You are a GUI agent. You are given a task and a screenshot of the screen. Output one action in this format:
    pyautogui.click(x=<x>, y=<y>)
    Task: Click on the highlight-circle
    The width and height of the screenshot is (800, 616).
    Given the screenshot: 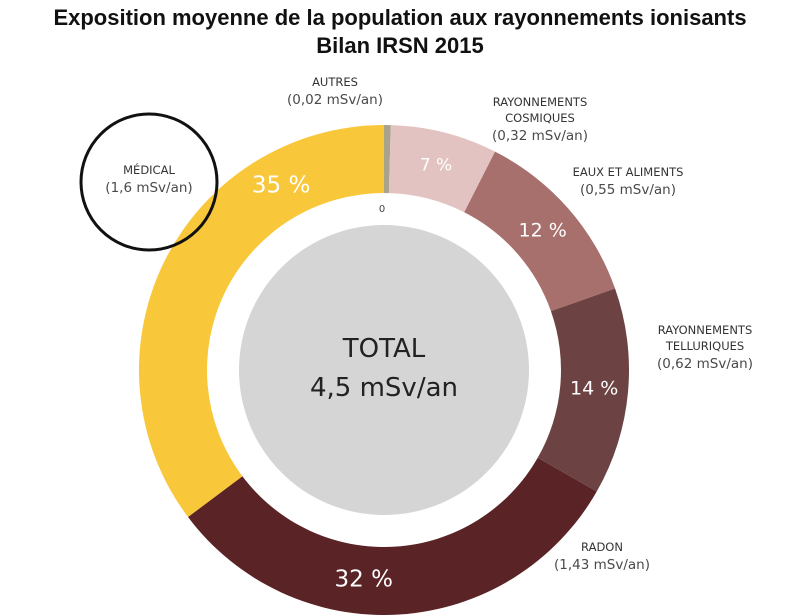 What is the action you would take?
    pyautogui.click(x=149, y=182)
    